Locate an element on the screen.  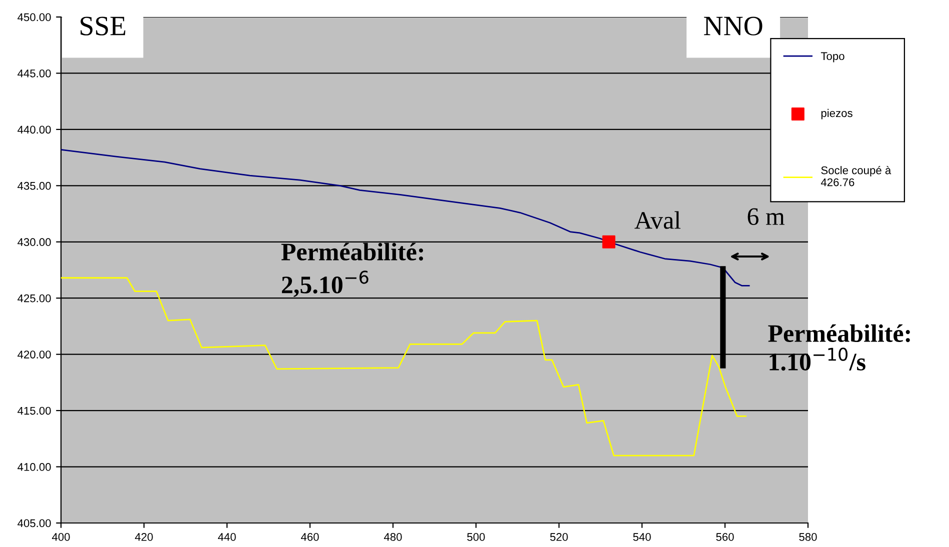
x-tick-label: 420 is located at coordinates (143, 537).